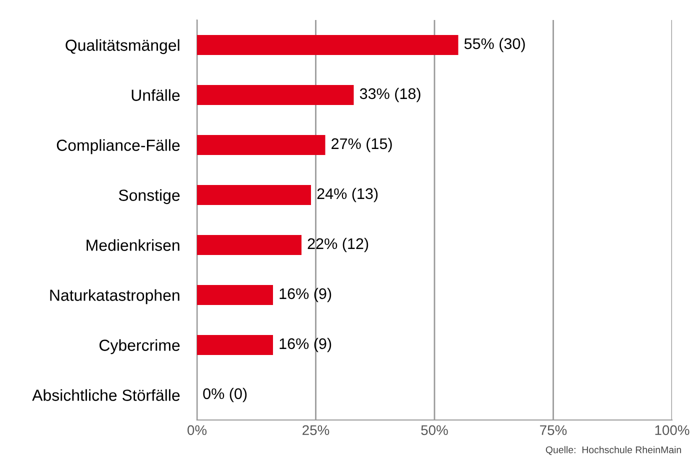 The height and width of the screenshot is (457, 692). What do you see at coordinates (225, 395) in the screenshot?
I see `data-label: 0% (0)` at bounding box center [225, 395].